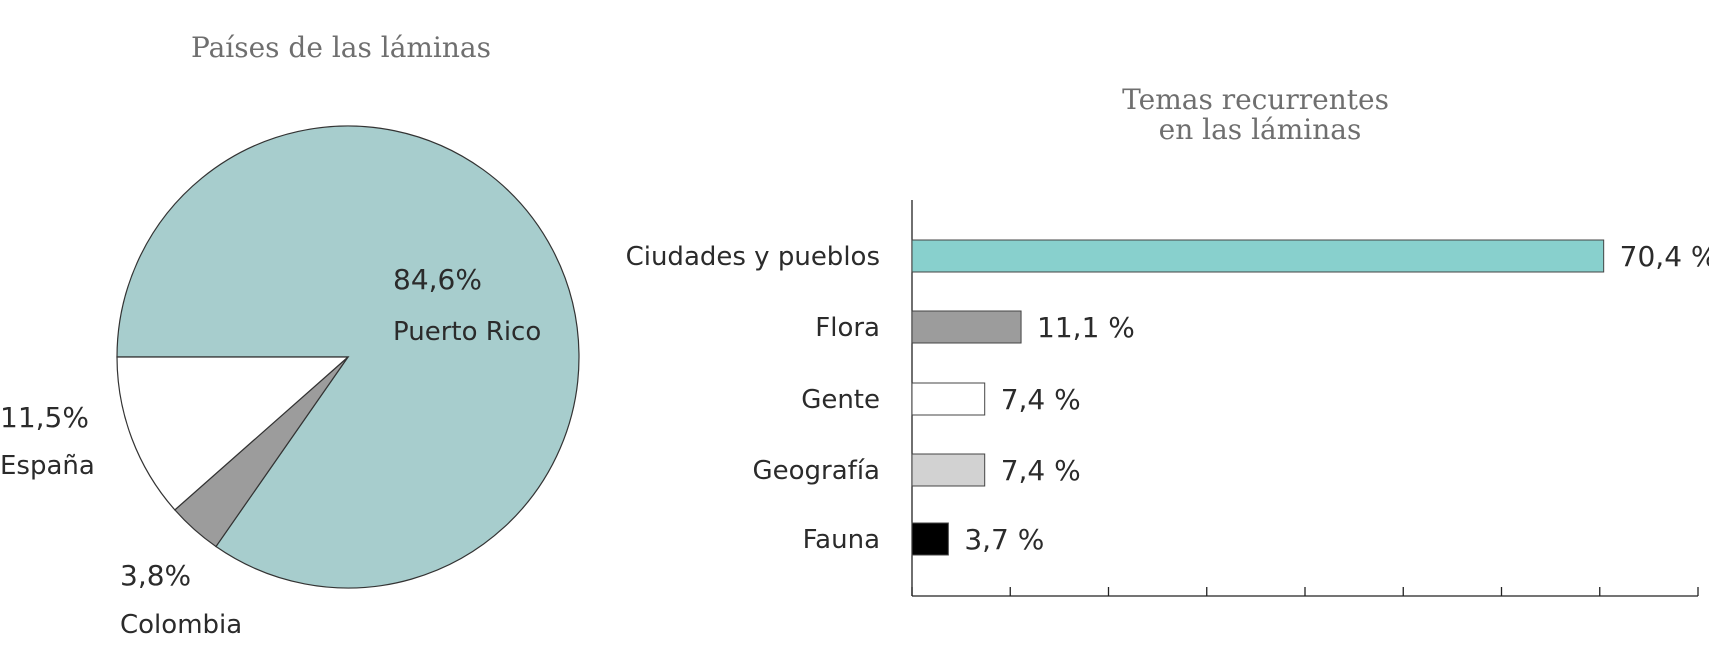  Describe the element at coordinates (1041, 470) in the screenshot. I see `bar-value-label-geografia: 7,4 %` at that location.